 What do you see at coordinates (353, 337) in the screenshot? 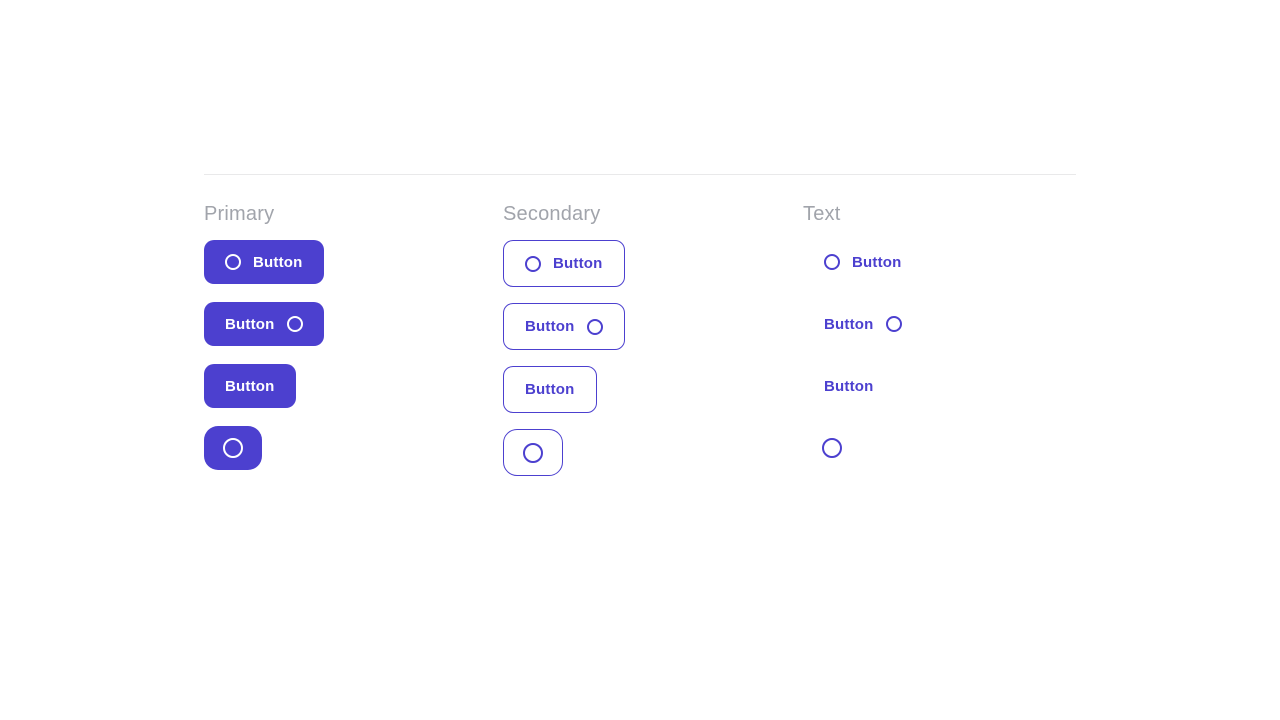
I see `button-section-primary: Primary Button Button Button` at bounding box center [353, 337].